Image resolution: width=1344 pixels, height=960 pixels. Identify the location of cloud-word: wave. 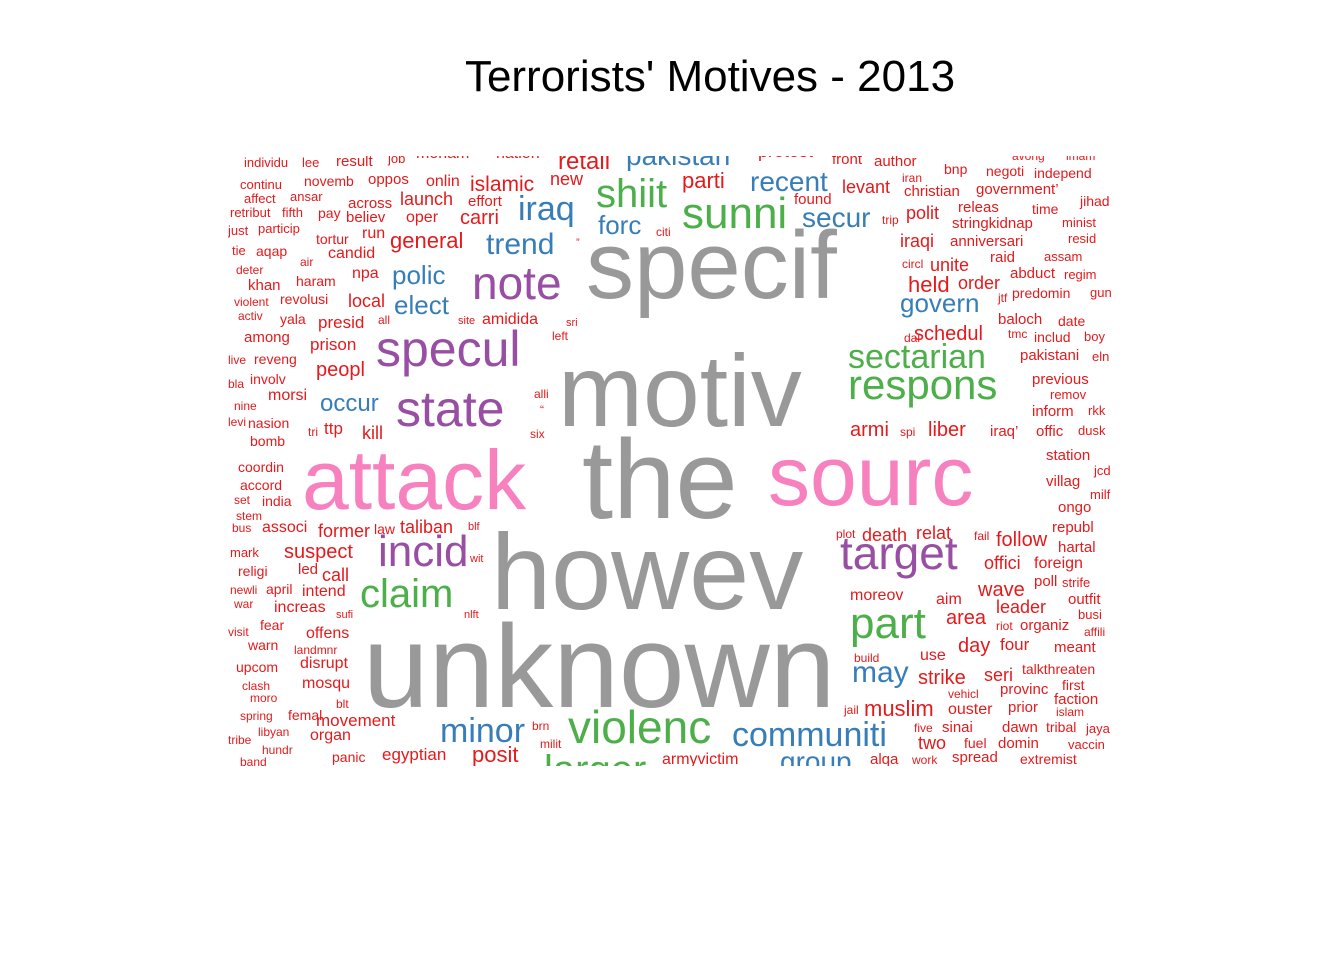
(1001, 590).